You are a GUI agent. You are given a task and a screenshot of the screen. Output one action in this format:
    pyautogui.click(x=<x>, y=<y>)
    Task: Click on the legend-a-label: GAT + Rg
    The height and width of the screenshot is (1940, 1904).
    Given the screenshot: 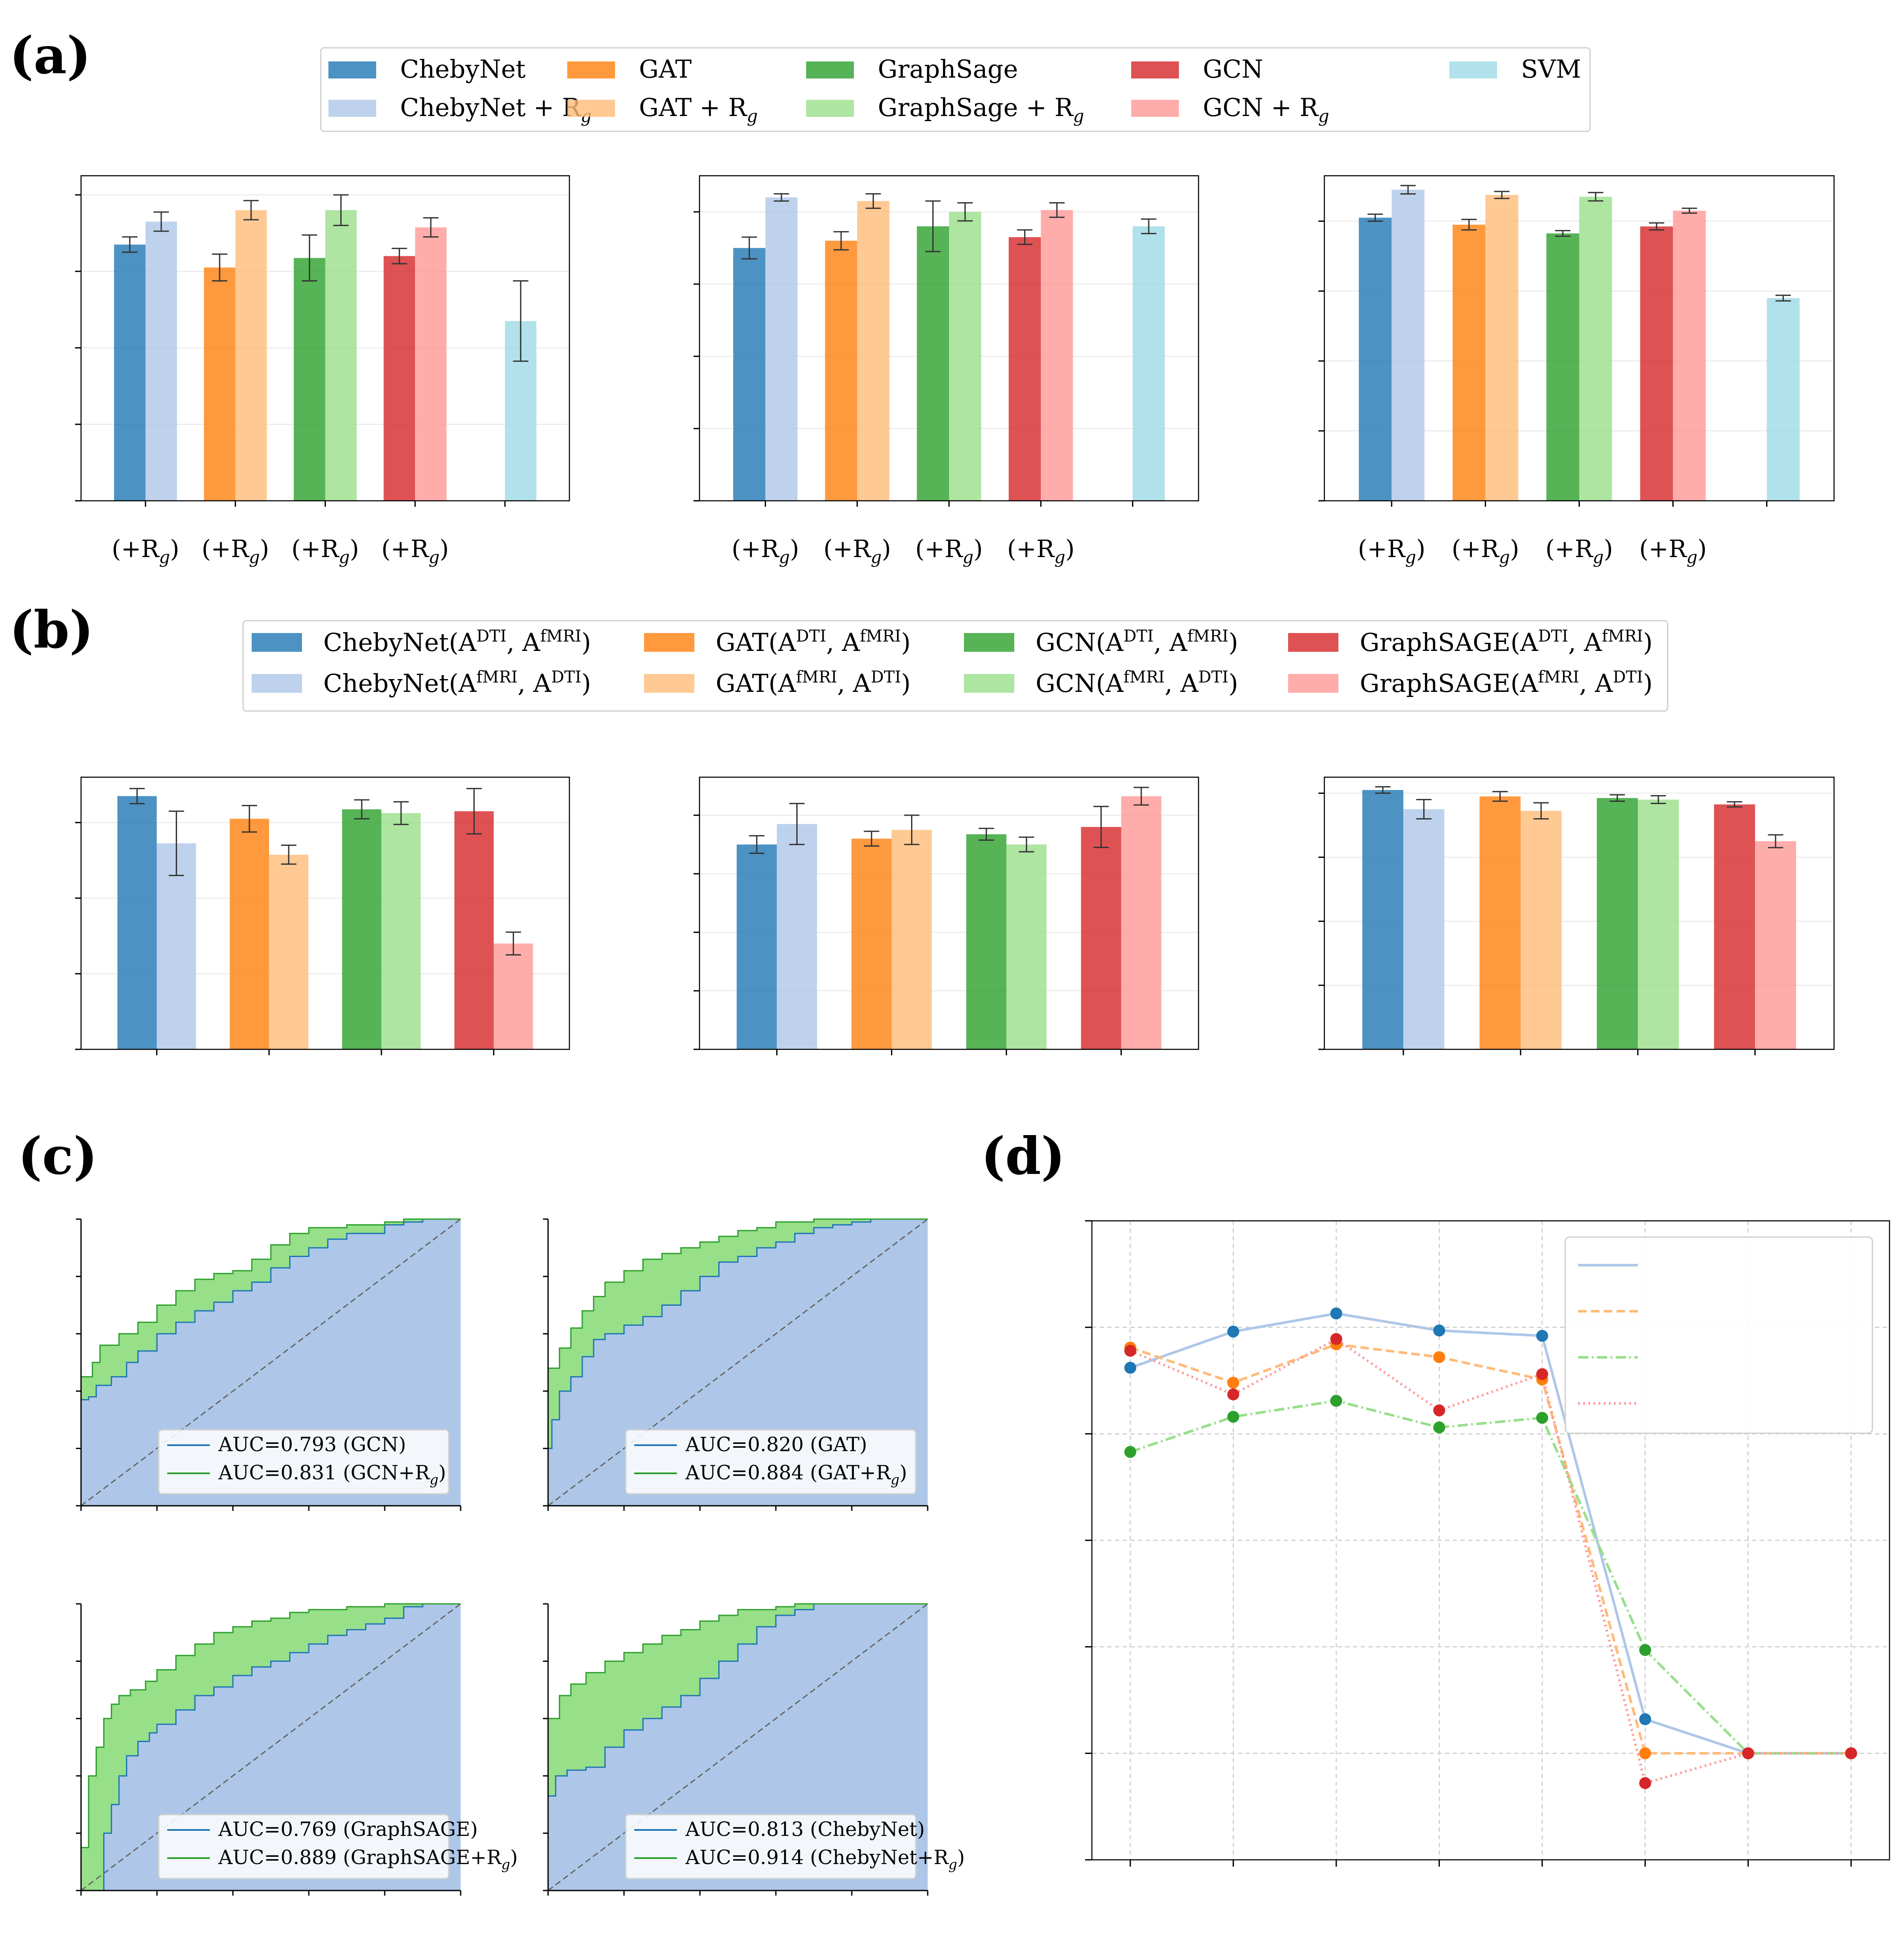 What is the action you would take?
    pyautogui.click(x=698, y=110)
    